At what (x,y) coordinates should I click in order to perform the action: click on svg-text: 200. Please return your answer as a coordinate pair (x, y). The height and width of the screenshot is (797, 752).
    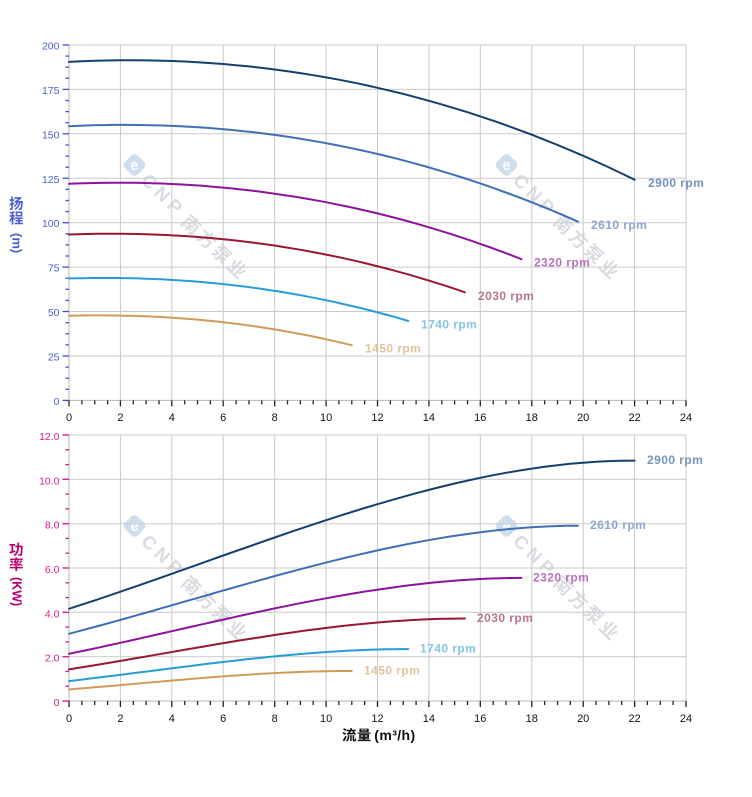
    Looking at the image, I should click on (51, 47).